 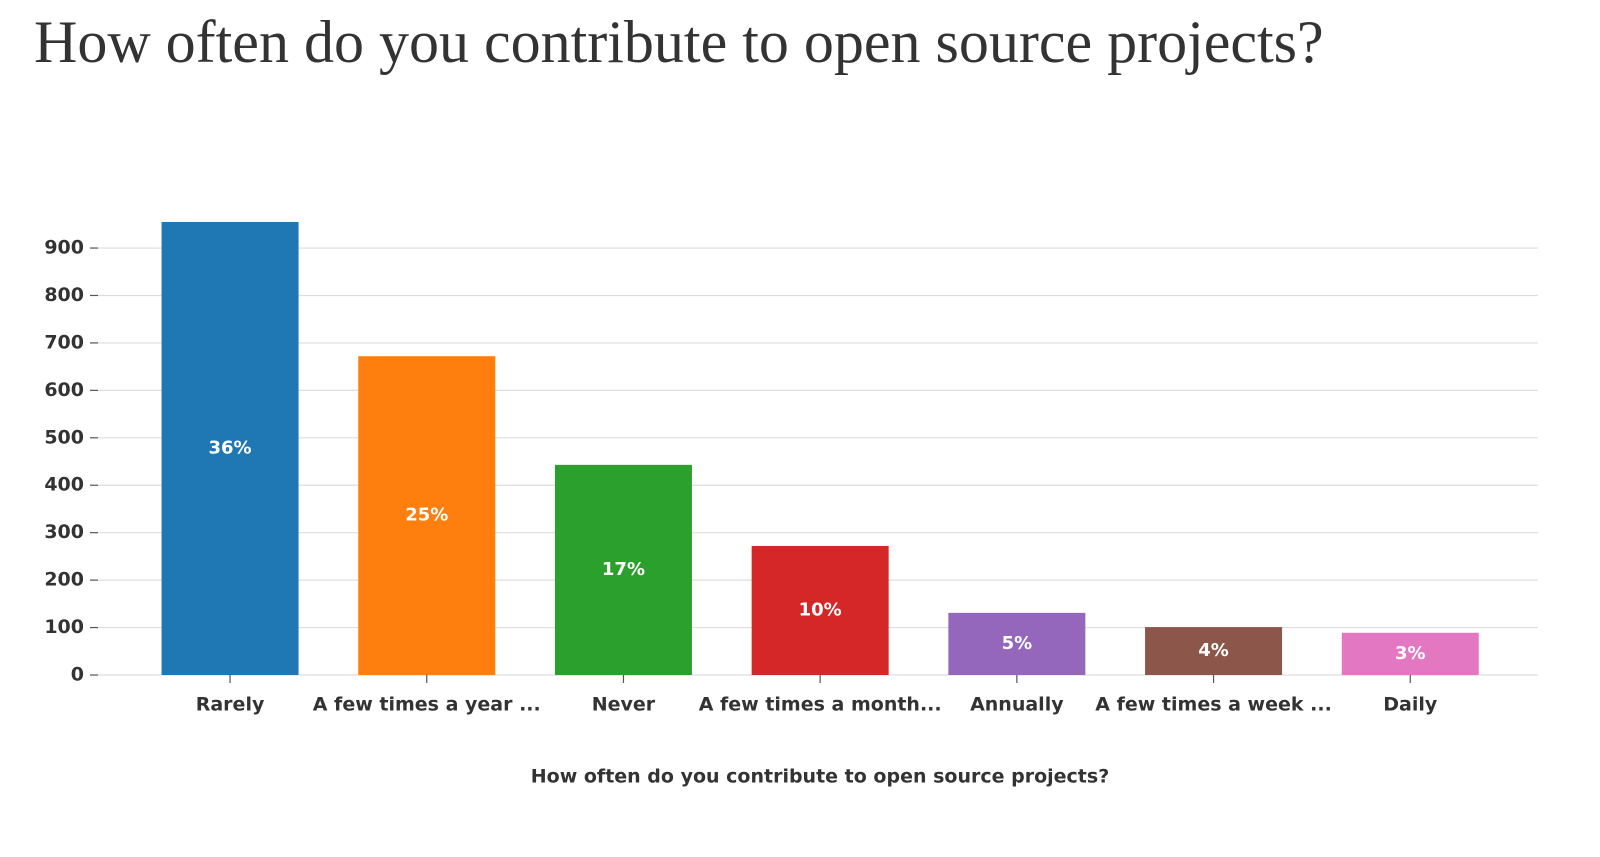 I want to click on y-tick-label: 800, so click(x=64, y=295).